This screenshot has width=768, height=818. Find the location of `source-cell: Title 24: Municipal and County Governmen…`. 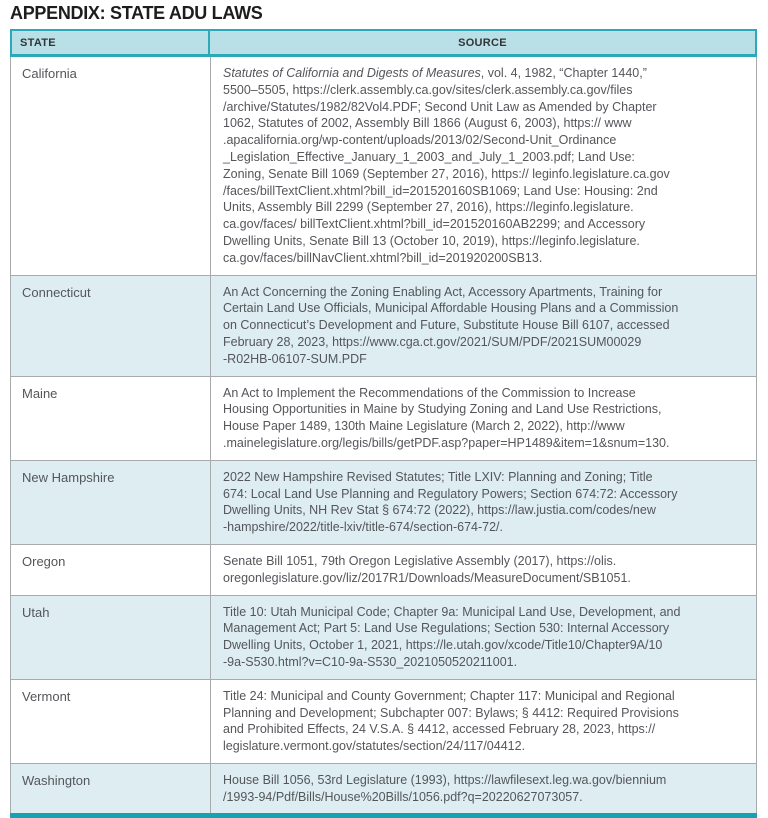

source-cell: Title 24: Municipal and County Governmen… is located at coordinates (483, 721).